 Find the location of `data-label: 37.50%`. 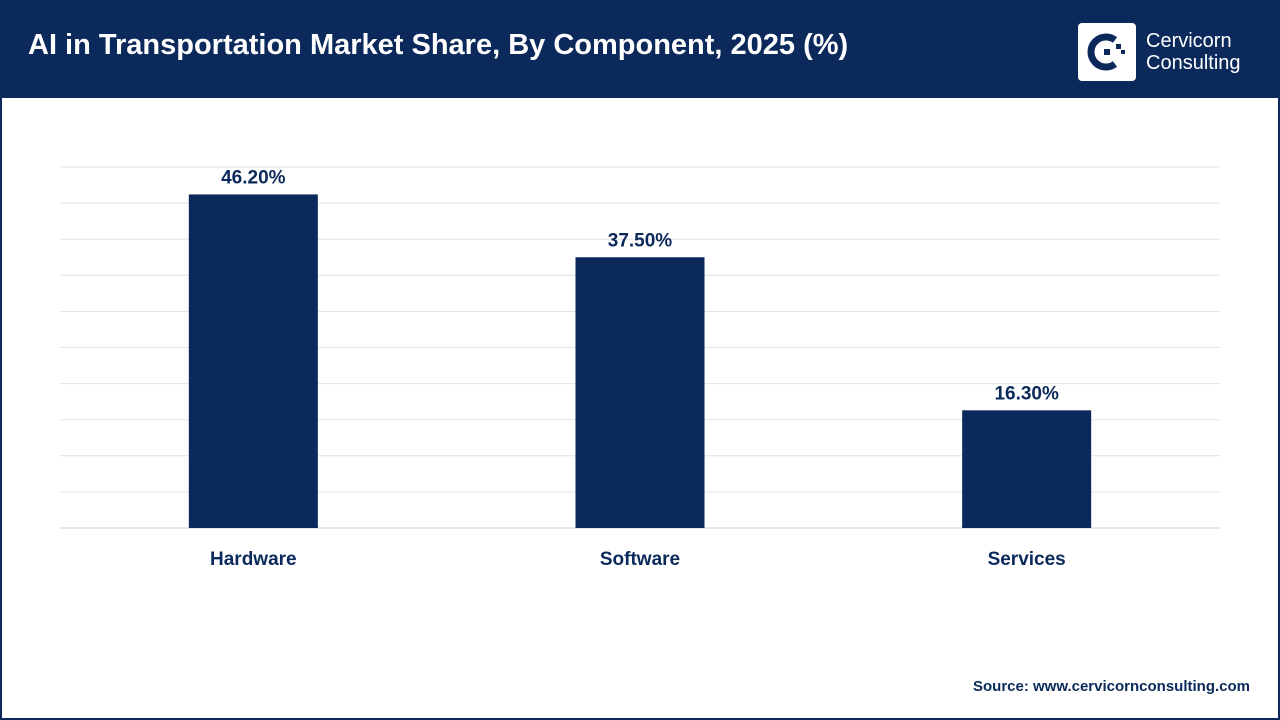

data-label: 37.50% is located at coordinates (640, 240).